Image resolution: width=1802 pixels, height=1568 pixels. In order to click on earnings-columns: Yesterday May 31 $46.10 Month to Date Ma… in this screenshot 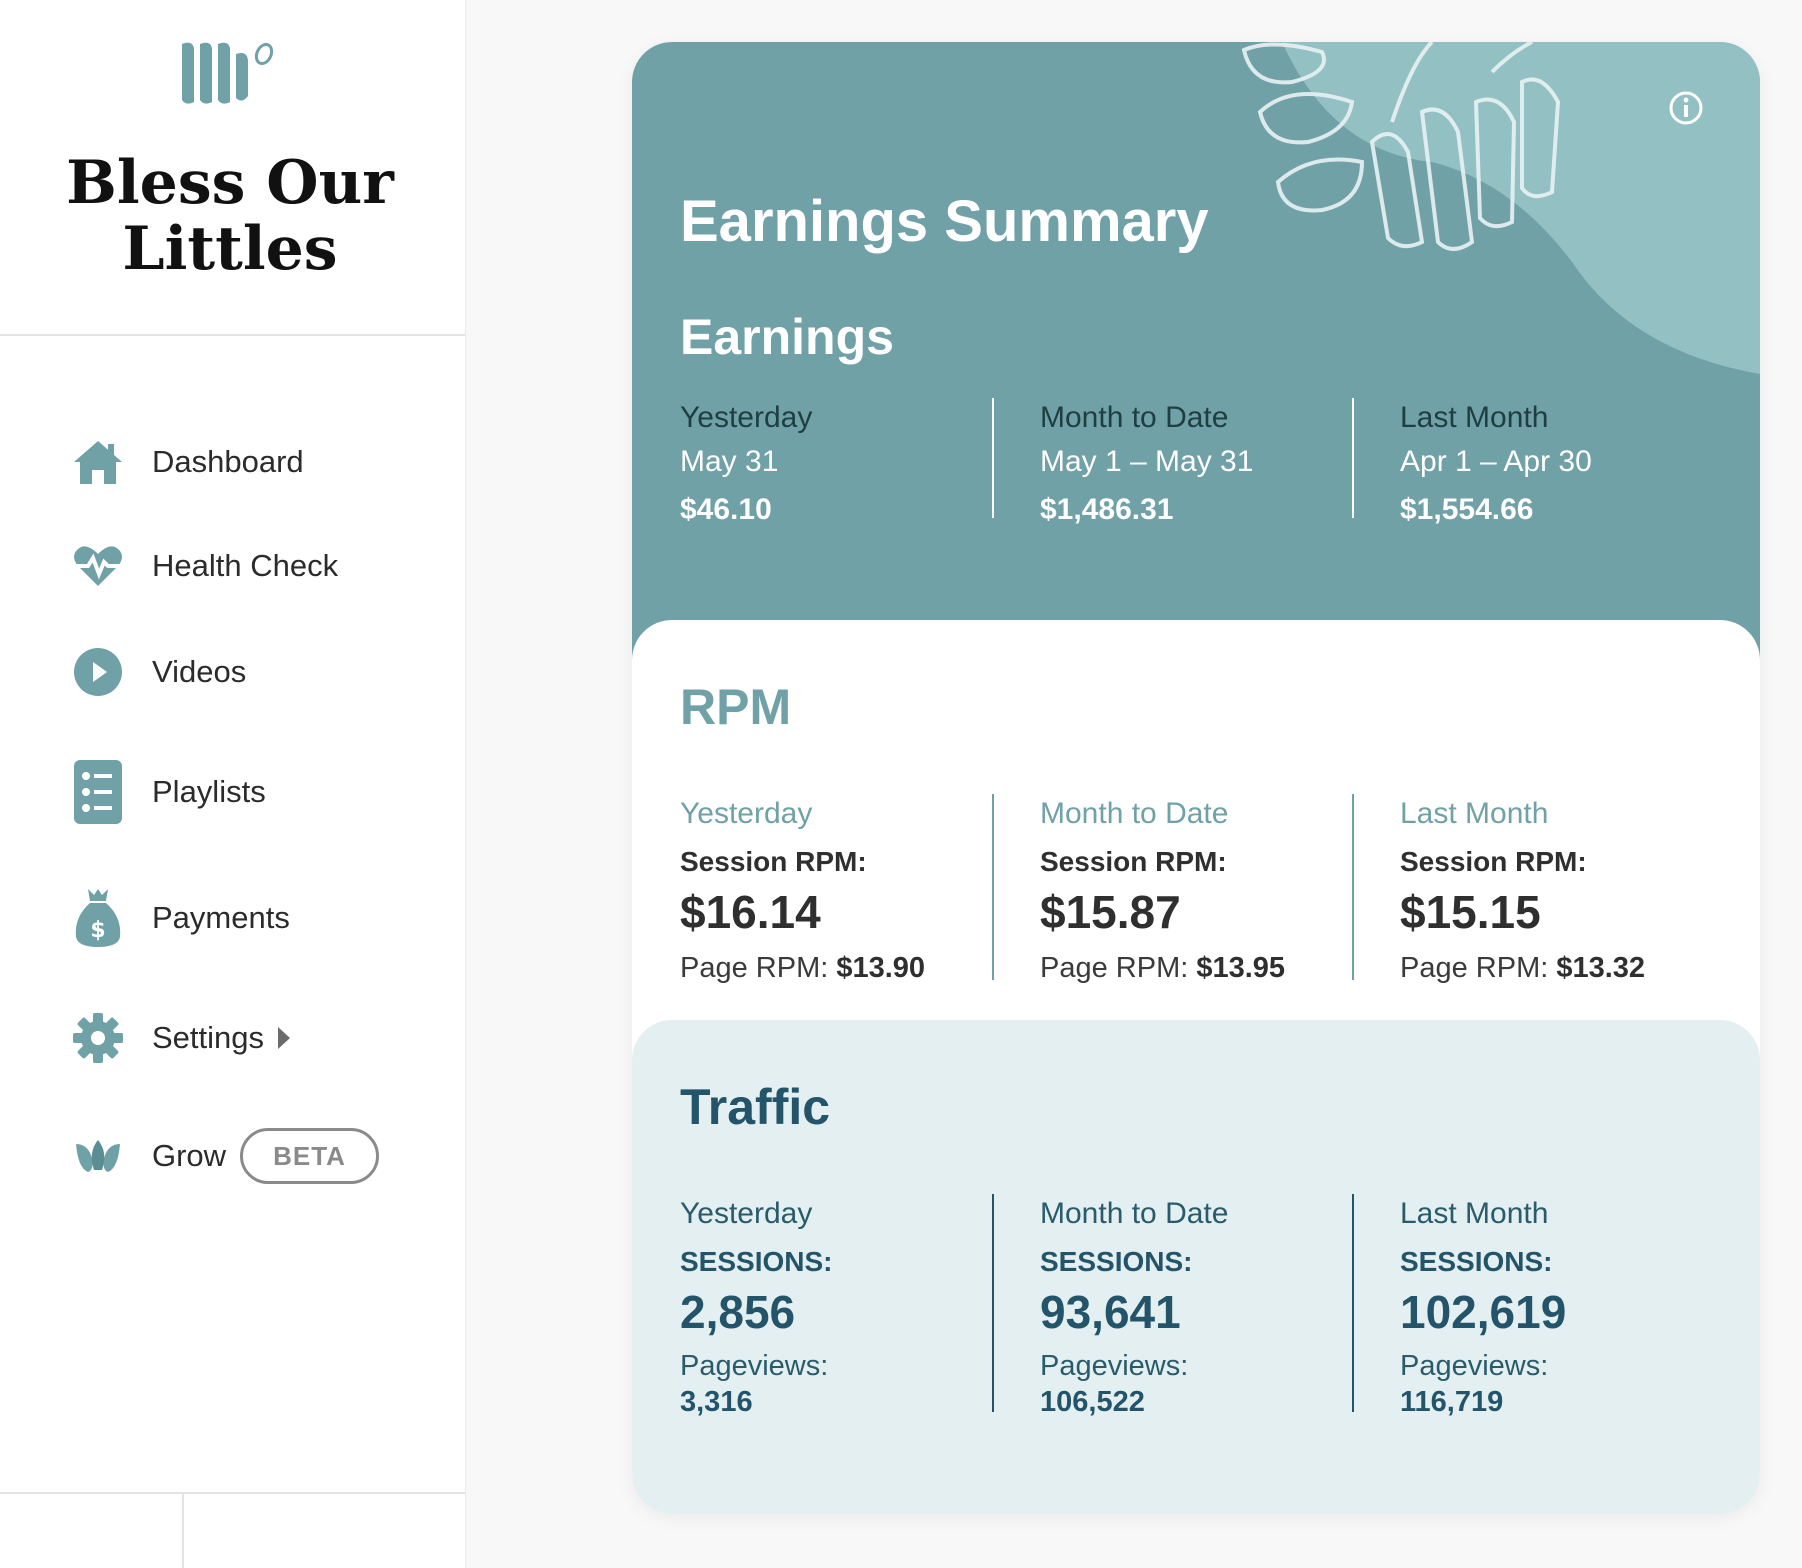, I will do `click(1200, 462)`.